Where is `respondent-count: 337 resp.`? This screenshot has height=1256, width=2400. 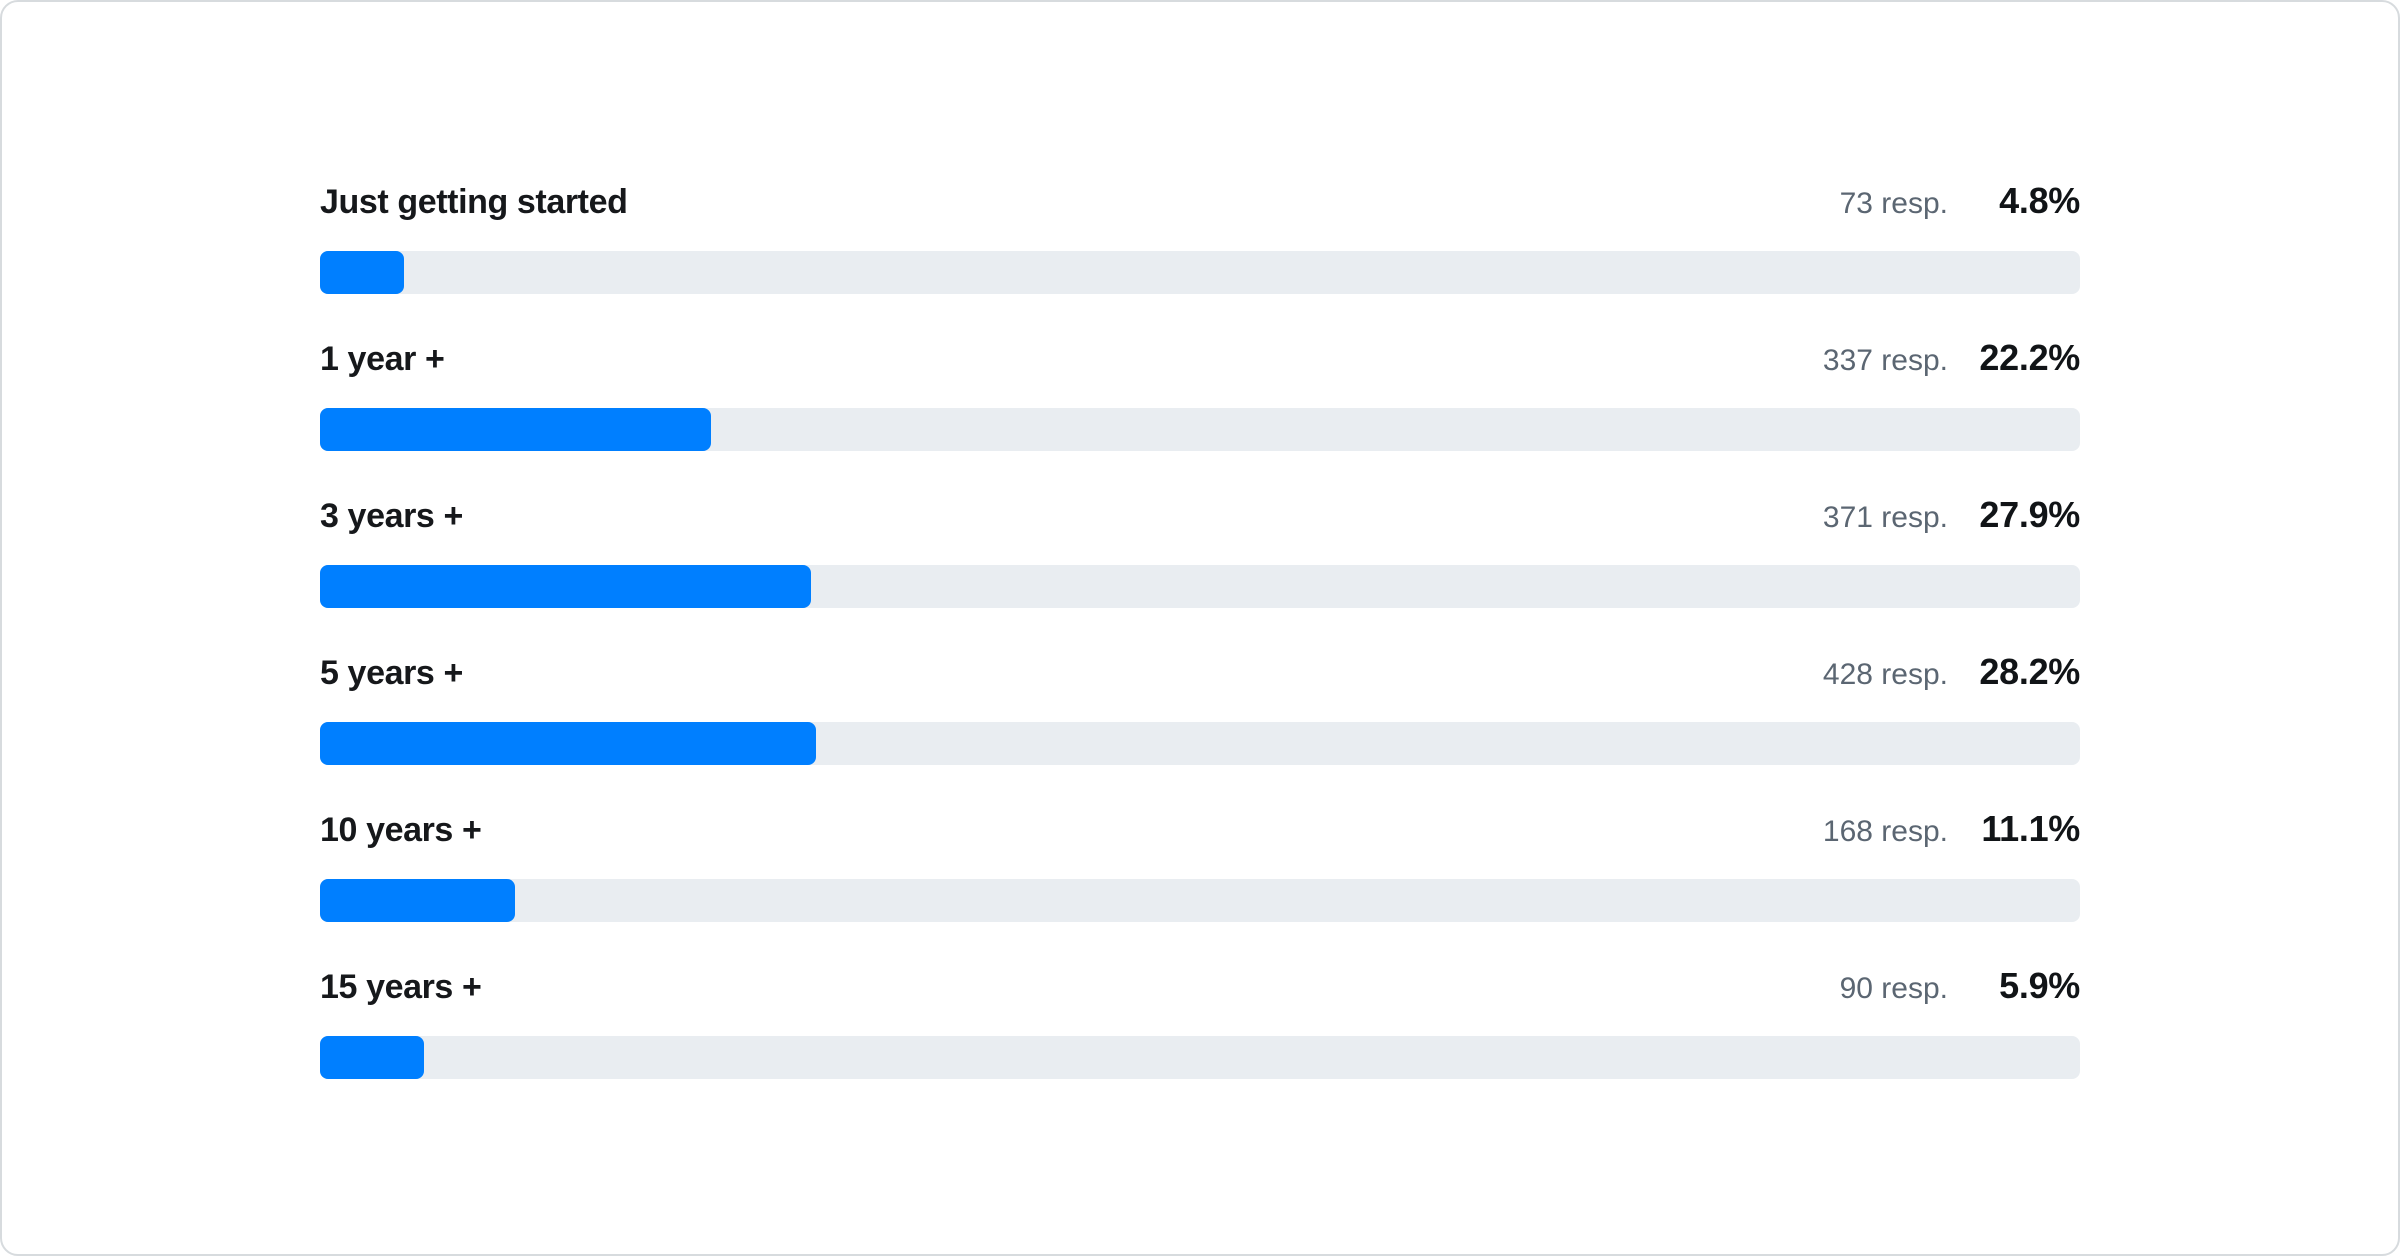 respondent-count: 337 resp. is located at coordinates (1885, 360).